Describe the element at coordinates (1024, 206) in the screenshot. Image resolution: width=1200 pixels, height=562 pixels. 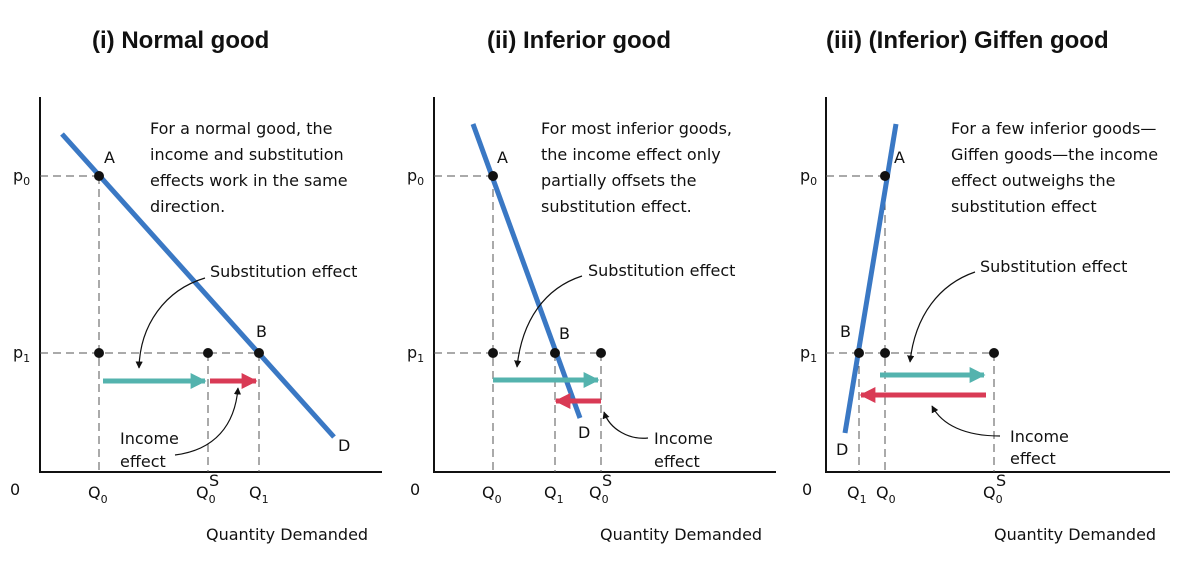
I see `panel-note-line-4: substitution effect` at that location.